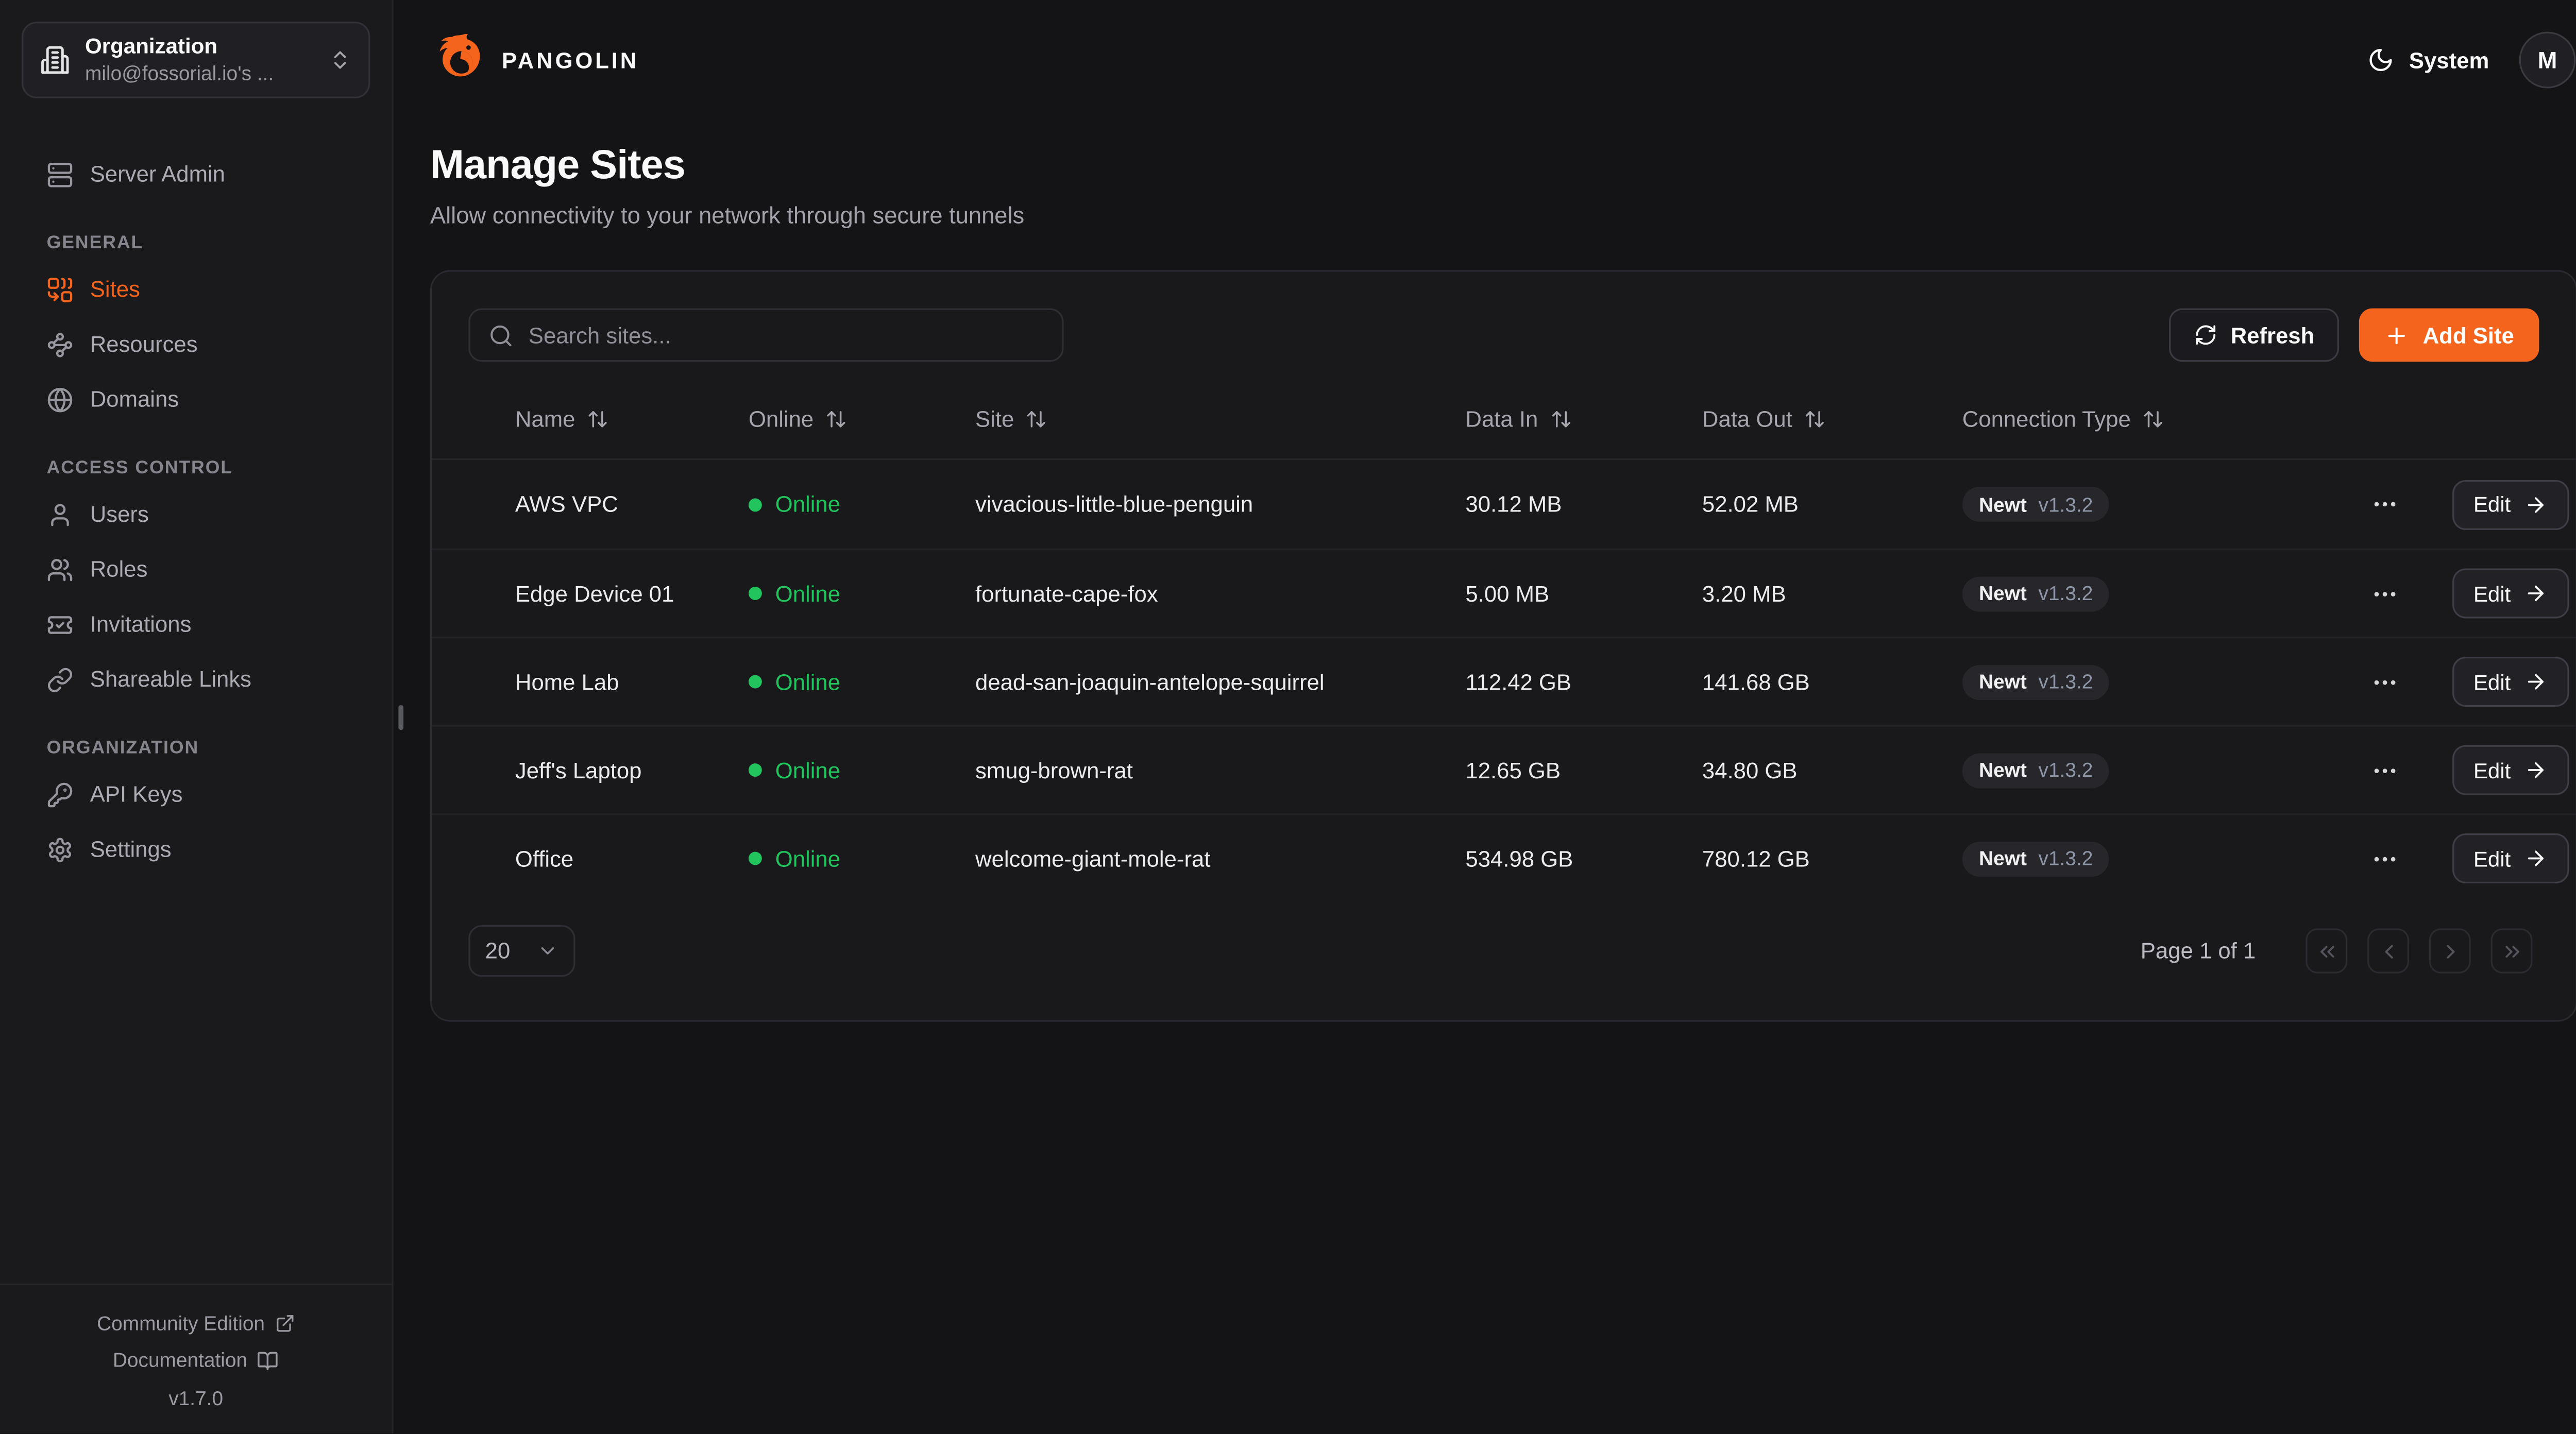 This screenshot has width=2576, height=1434. I want to click on refresh-button: Refresh, so click(2254, 335).